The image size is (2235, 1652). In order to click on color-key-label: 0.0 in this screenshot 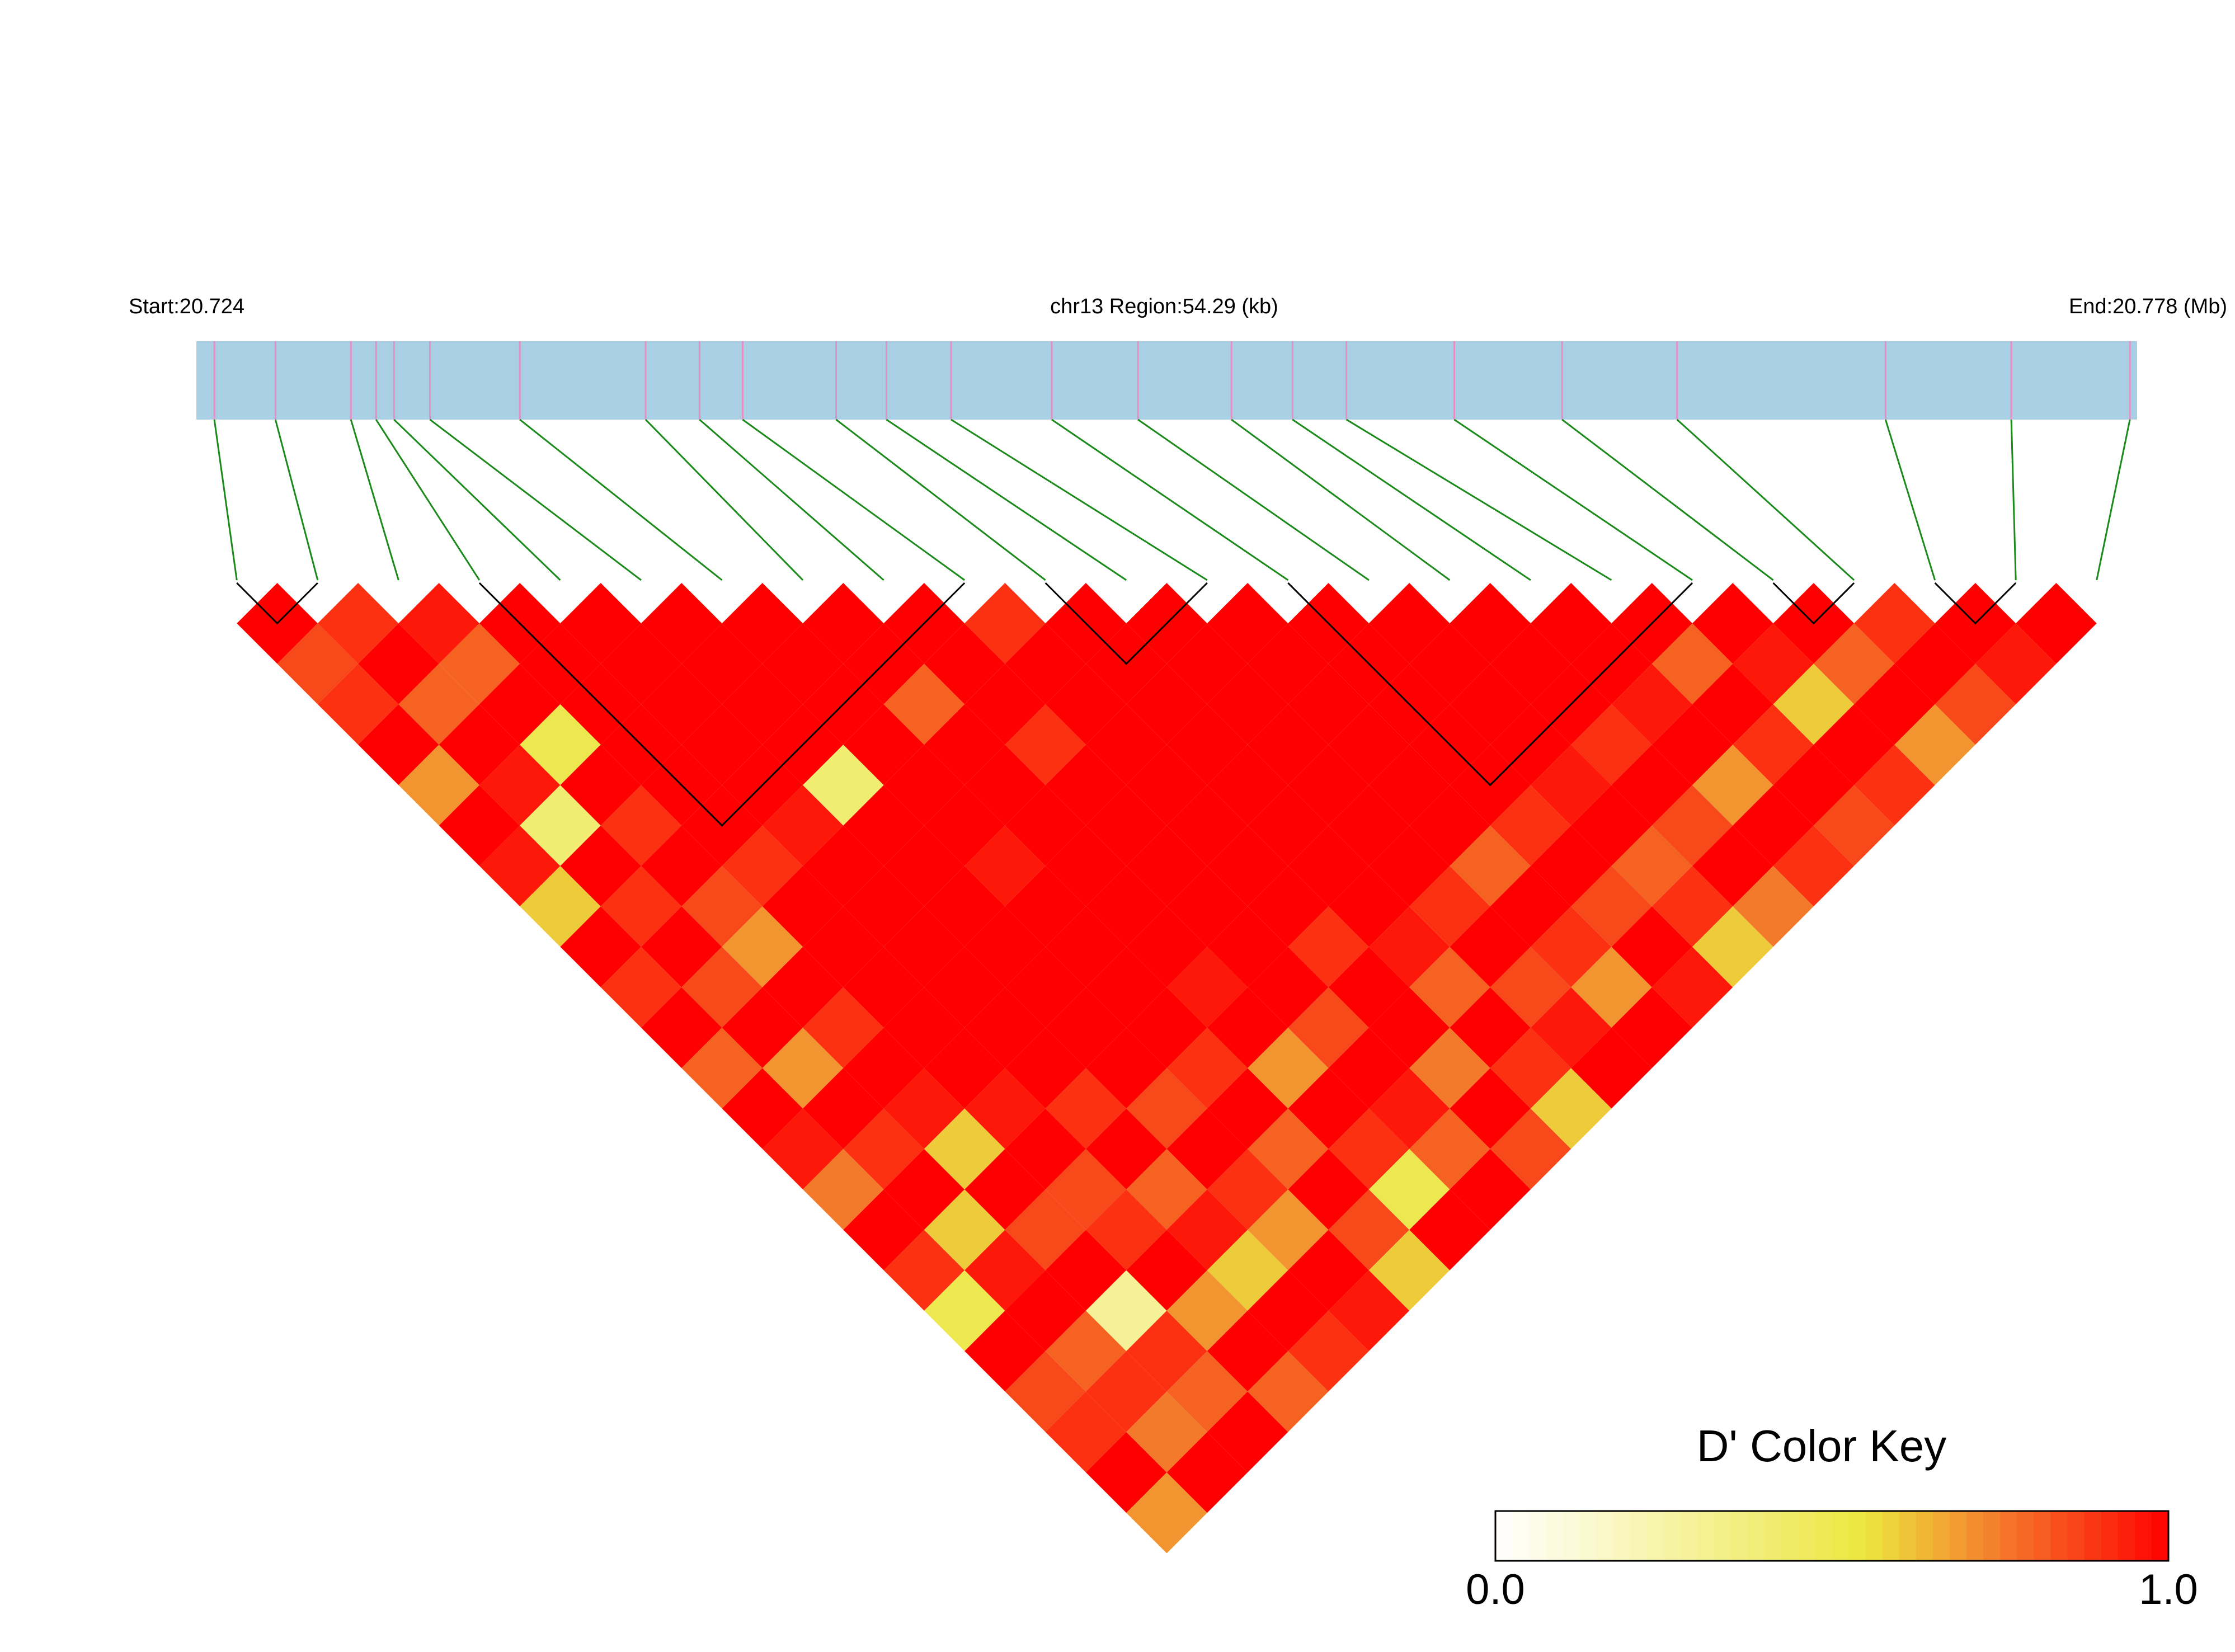, I will do `click(1495, 1589)`.